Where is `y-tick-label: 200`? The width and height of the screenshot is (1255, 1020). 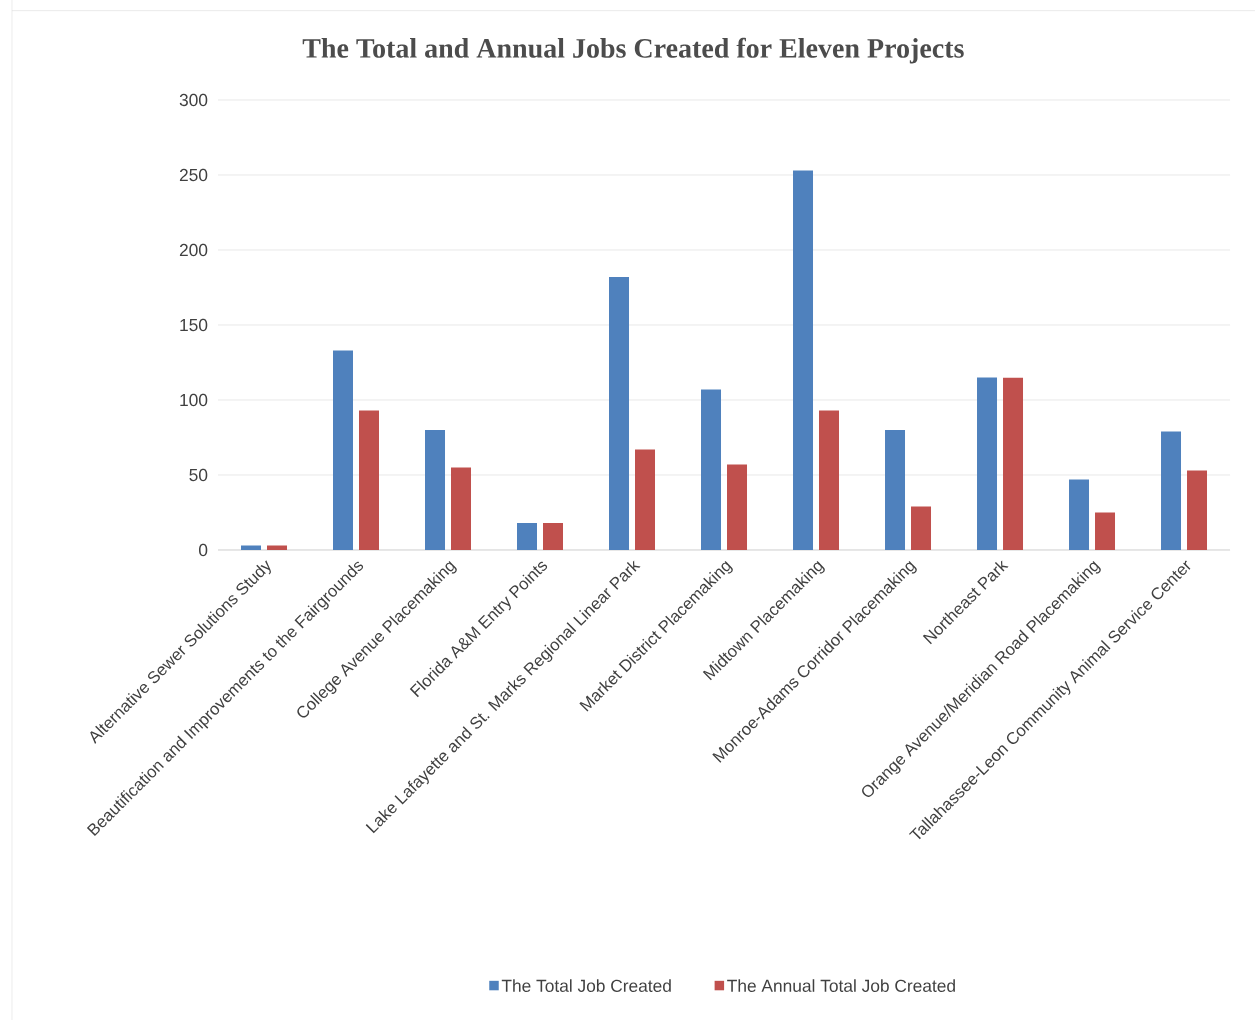 y-tick-label: 200 is located at coordinates (193, 250).